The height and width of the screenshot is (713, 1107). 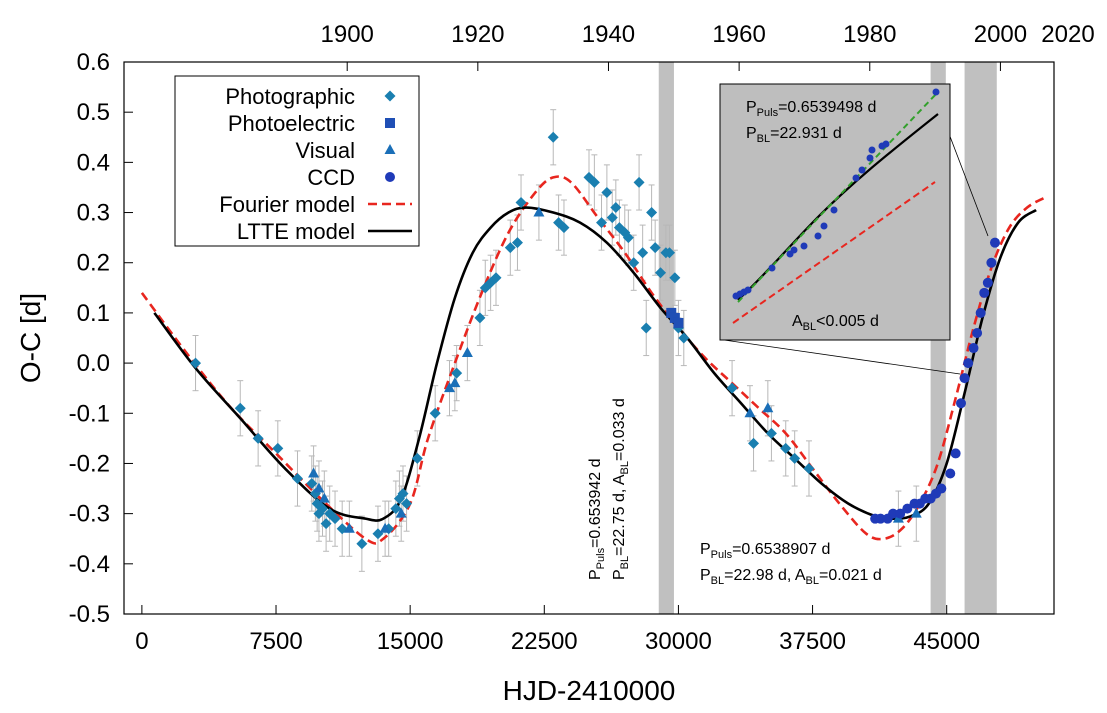 What do you see at coordinates (325, 150) in the screenshot?
I see `legend-label: Visual` at bounding box center [325, 150].